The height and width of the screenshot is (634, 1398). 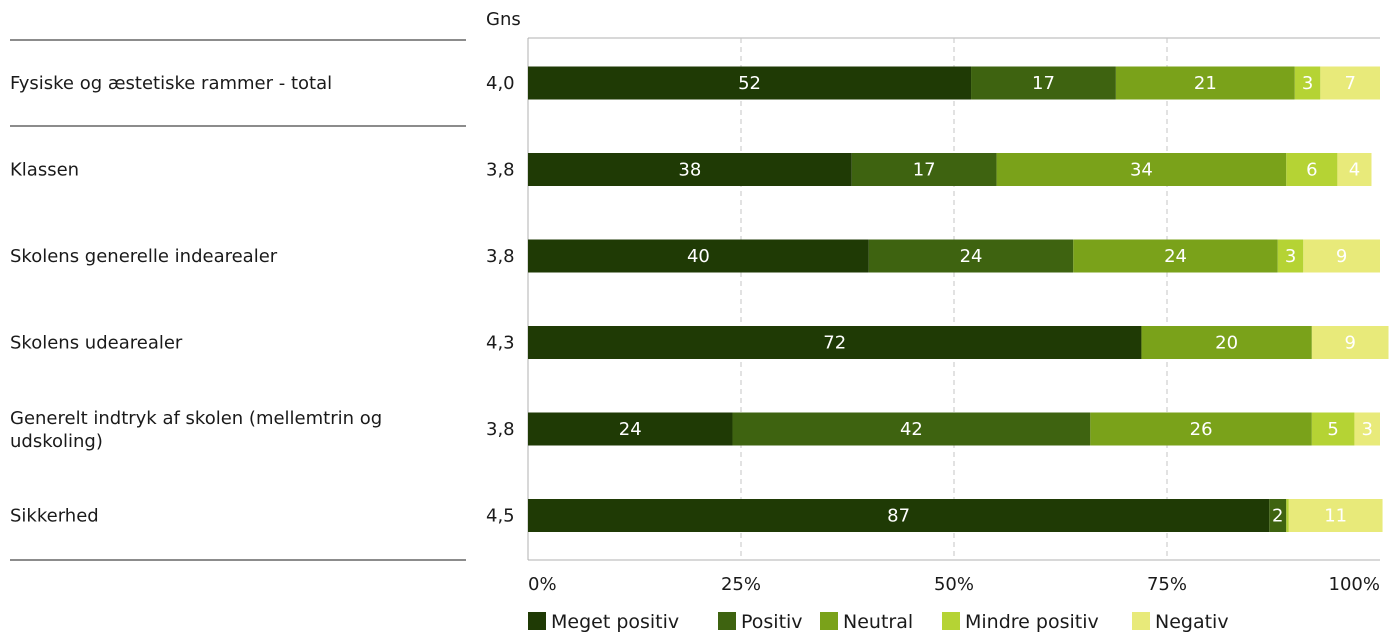 I want to click on bar-value-label: 87, so click(x=898, y=516).